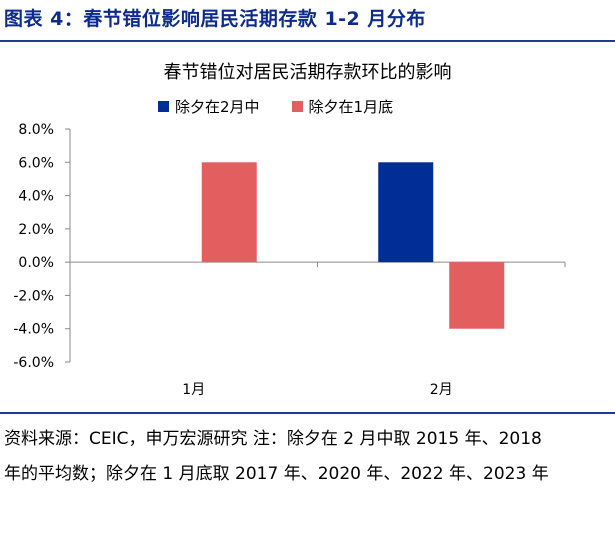 The width and height of the screenshot is (615, 537). Describe the element at coordinates (33, 296) in the screenshot. I see `y-tick-label: -2.0%` at that location.